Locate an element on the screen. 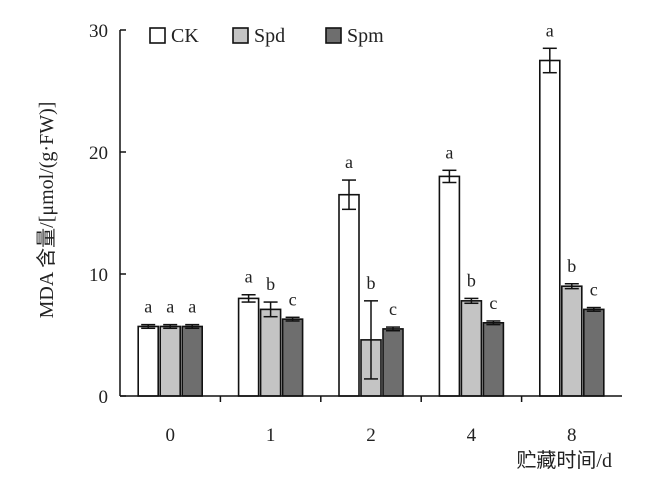  x-tick-label-2: 2 is located at coordinates (371, 435).